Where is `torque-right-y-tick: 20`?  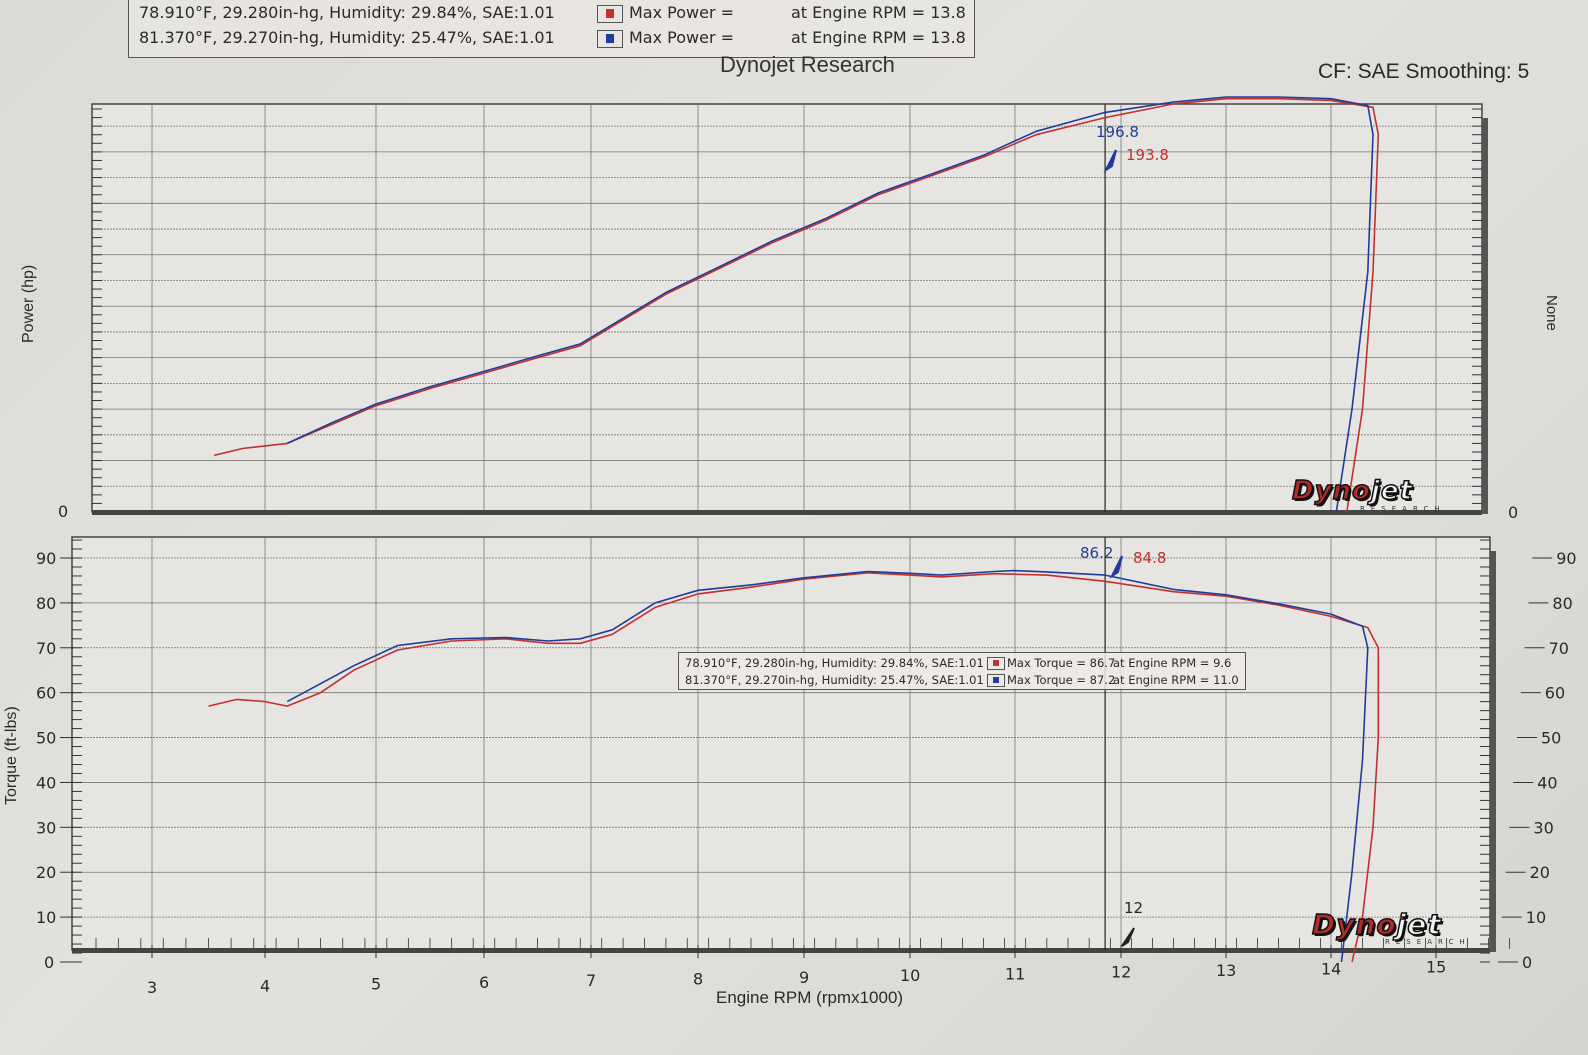 torque-right-y-tick: 20 is located at coordinates (1540, 872).